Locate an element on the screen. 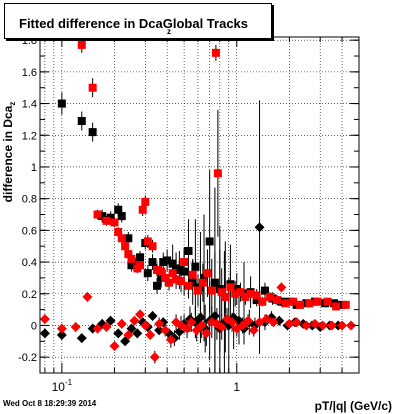 The width and height of the screenshot is (400, 414). chart-title-subscript: z is located at coordinates (169, 31).